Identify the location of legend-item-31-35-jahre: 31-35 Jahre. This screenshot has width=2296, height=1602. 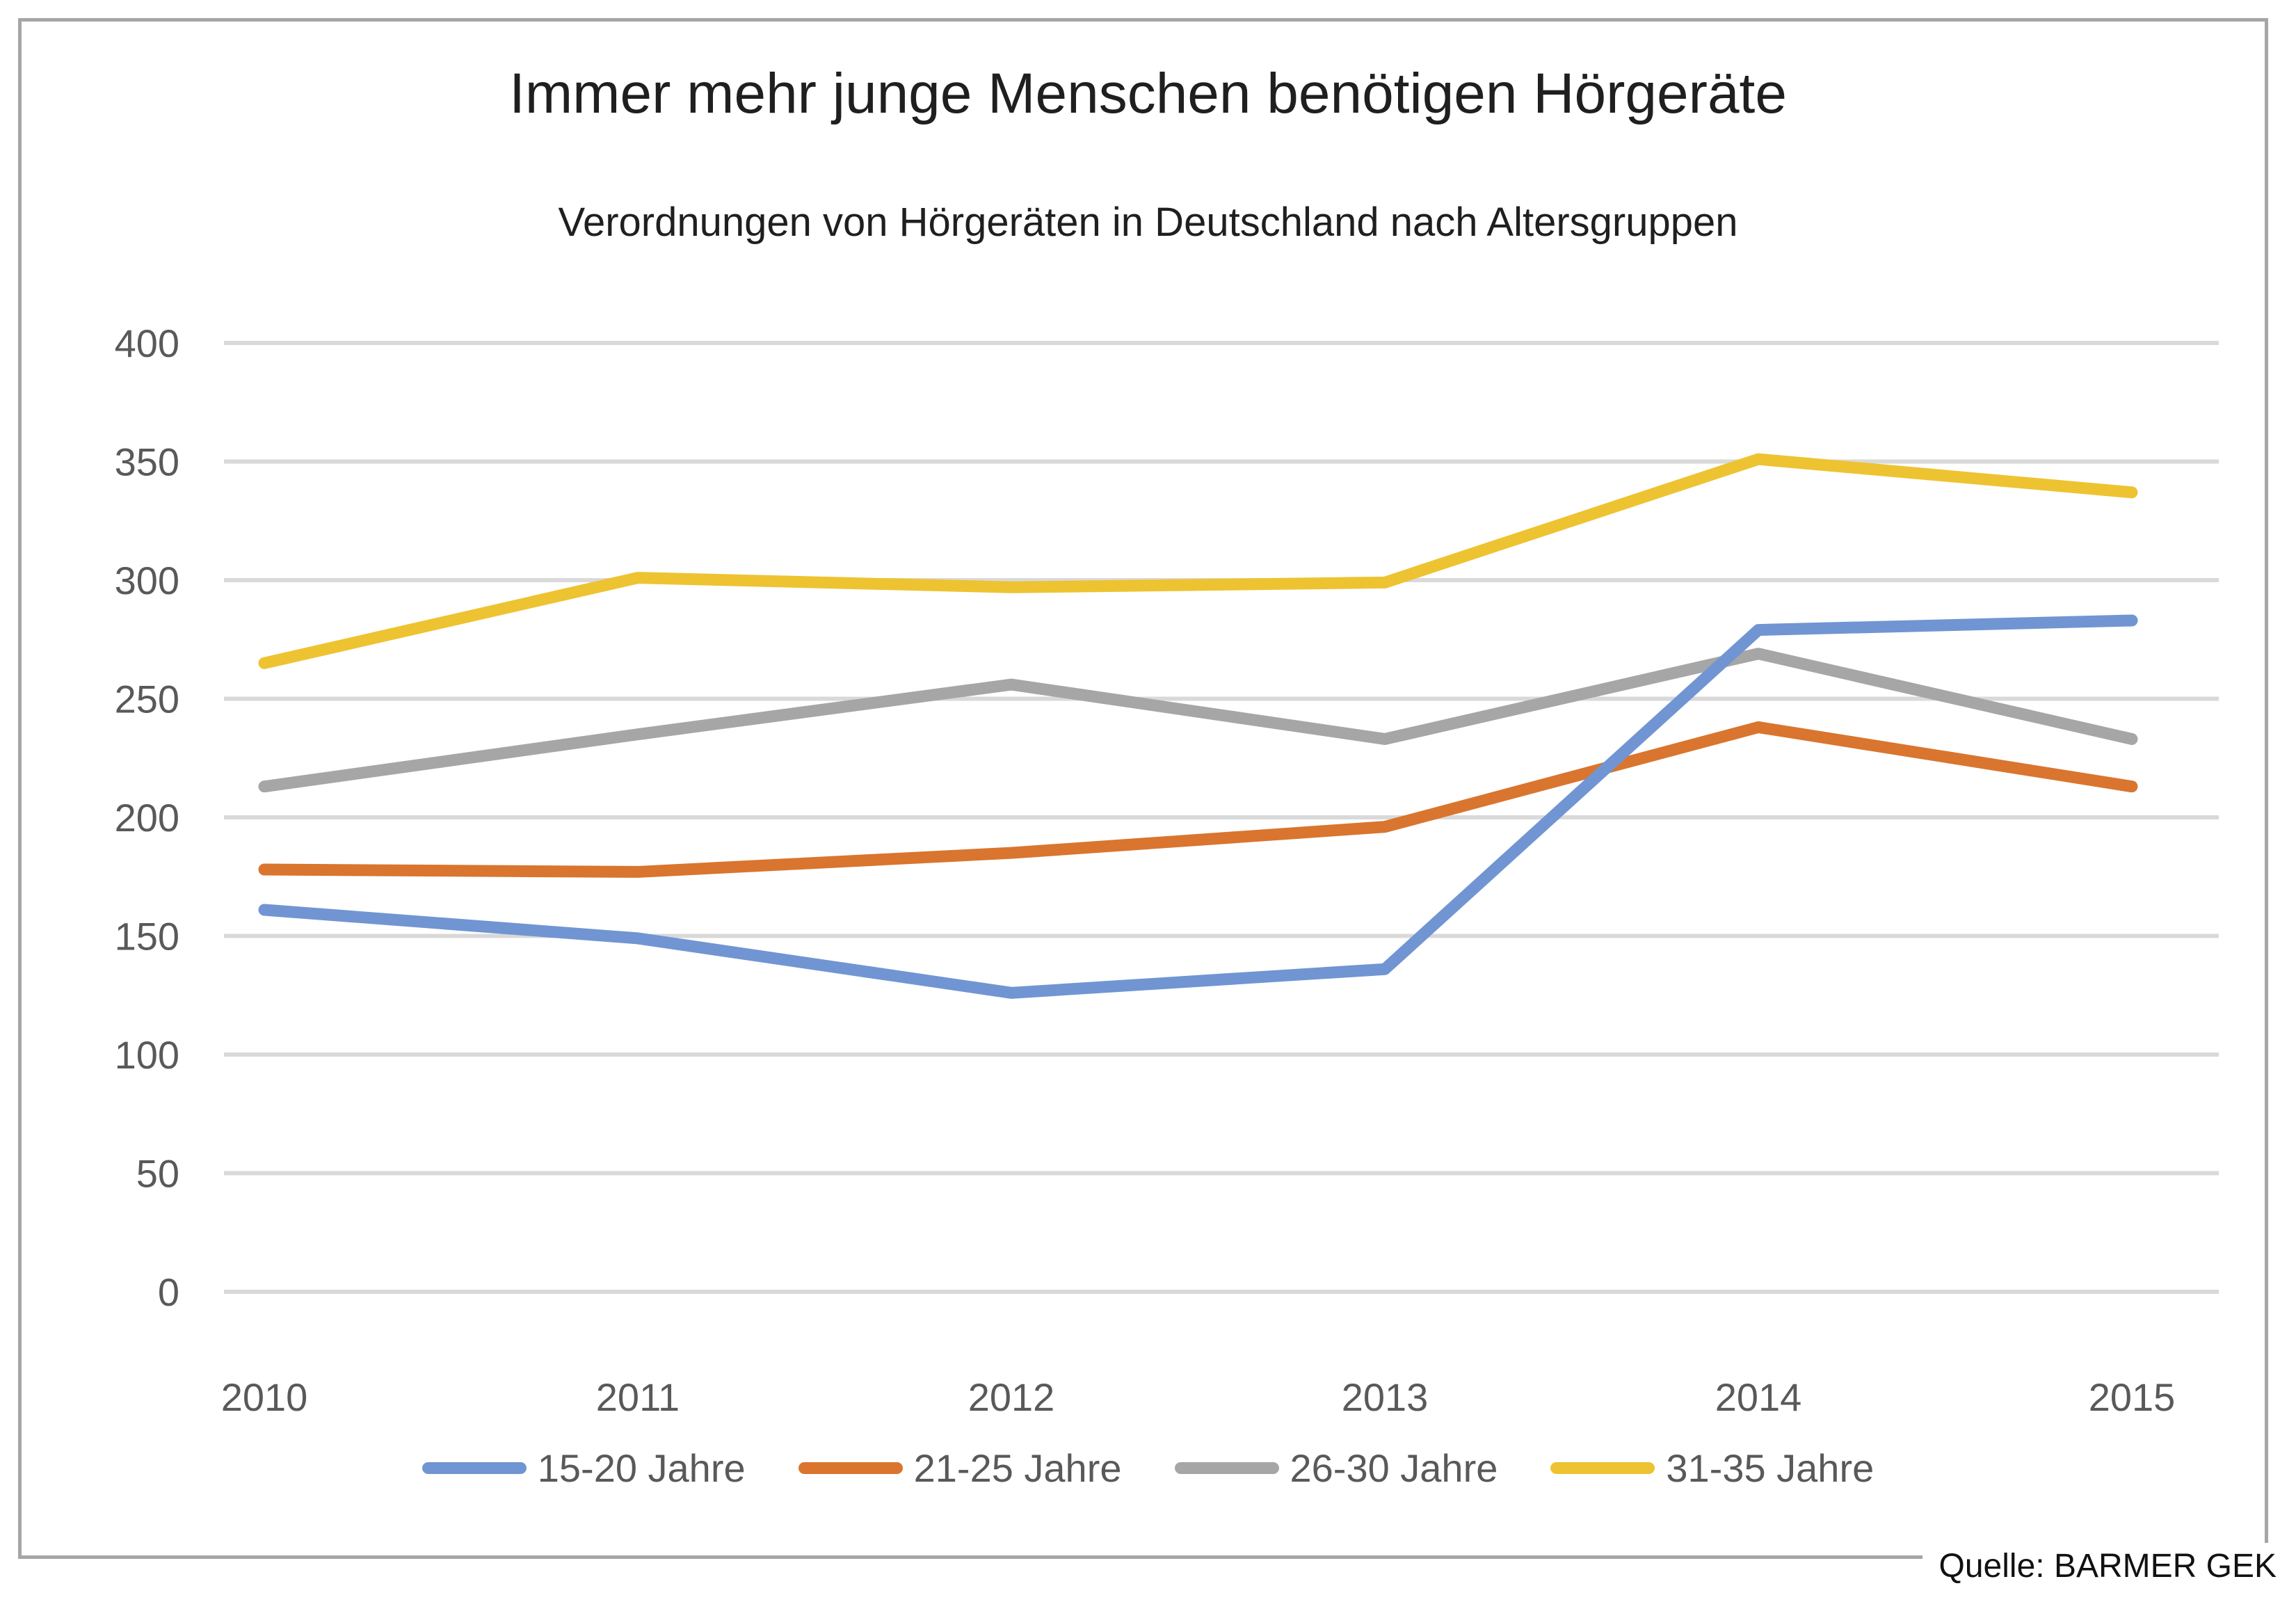
(1712, 1468).